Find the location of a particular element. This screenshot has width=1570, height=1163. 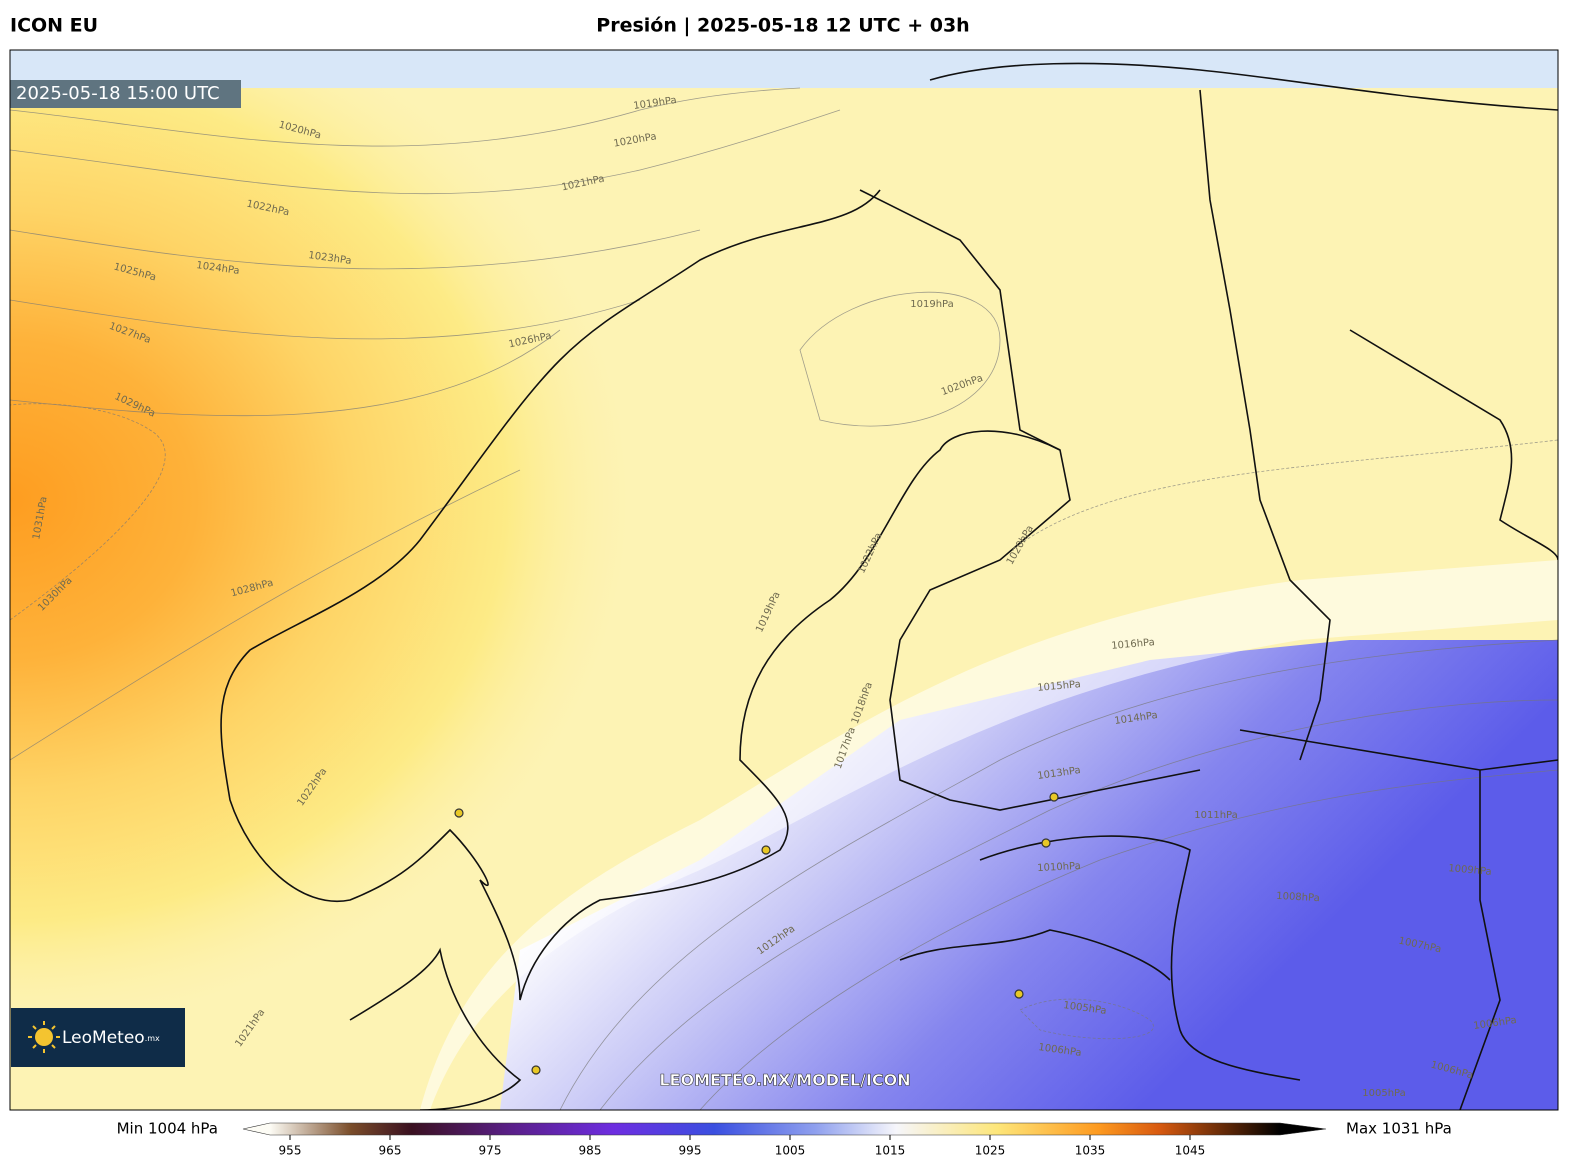

colorbar-tick-label: 965 is located at coordinates (390, 1151).